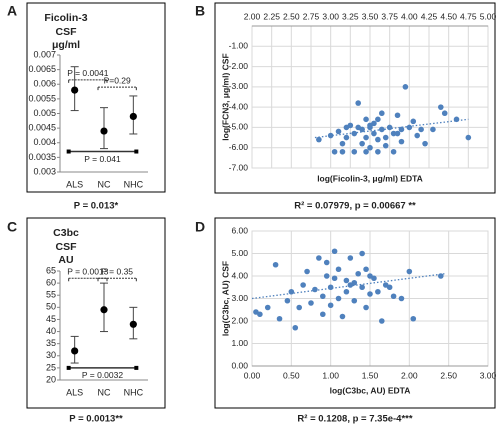 The height and width of the screenshot is (425, 500). Describe the element at coordinates (51, 295) in the screenshot. I see `y-tick-label: 55` at that location.